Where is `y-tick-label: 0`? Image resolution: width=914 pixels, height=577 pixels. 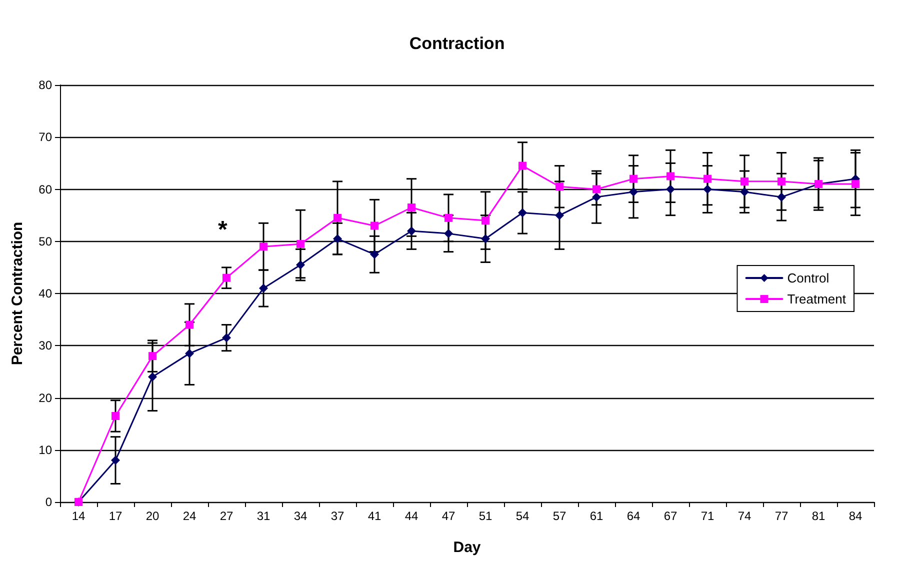
y-tick-label: 0 is located at coordinates (48, 502).